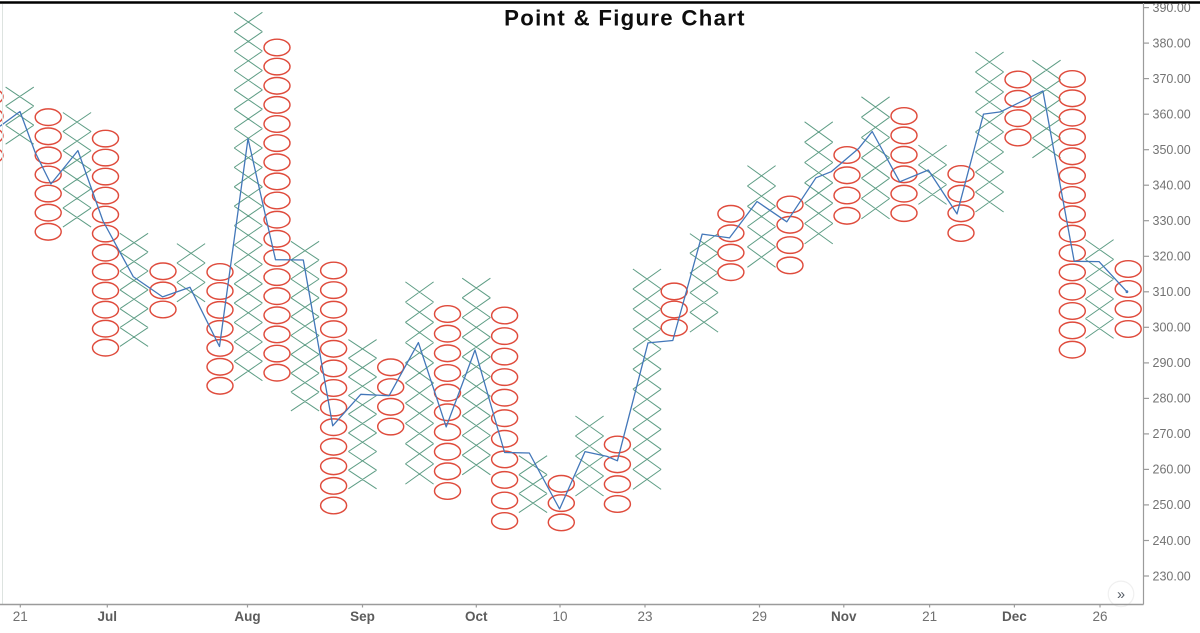  I want to click on svg-text: Jul, so click(108, 616).